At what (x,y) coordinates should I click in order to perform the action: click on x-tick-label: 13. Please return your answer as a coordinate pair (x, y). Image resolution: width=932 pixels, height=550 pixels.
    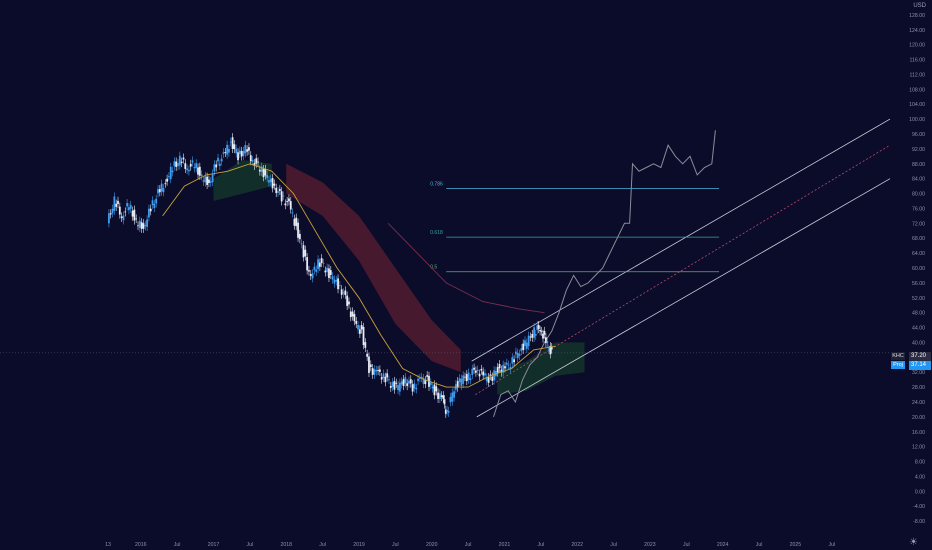
    Looking at the image, I should click on (108, 545).